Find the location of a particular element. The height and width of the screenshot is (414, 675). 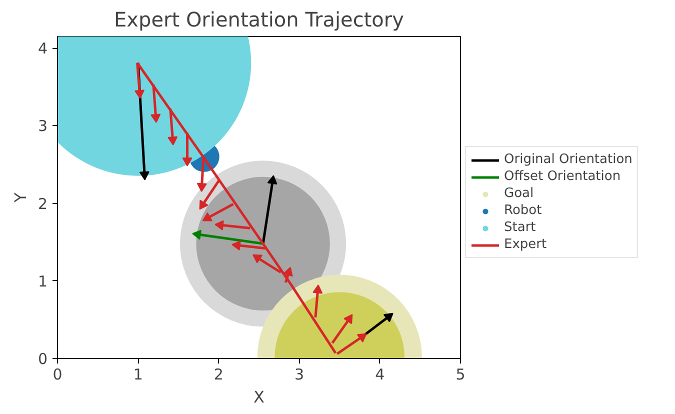

legend-label: Robot is located at coordinates (523, 210).